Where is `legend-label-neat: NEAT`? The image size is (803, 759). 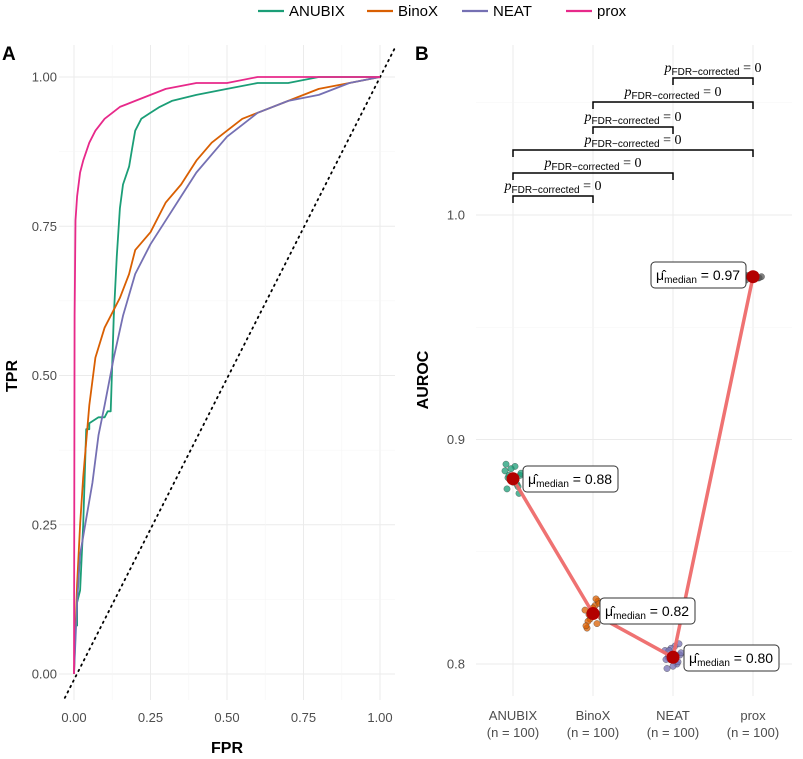 legend-label-neat: NEAT is located at coordinates (512, 11).